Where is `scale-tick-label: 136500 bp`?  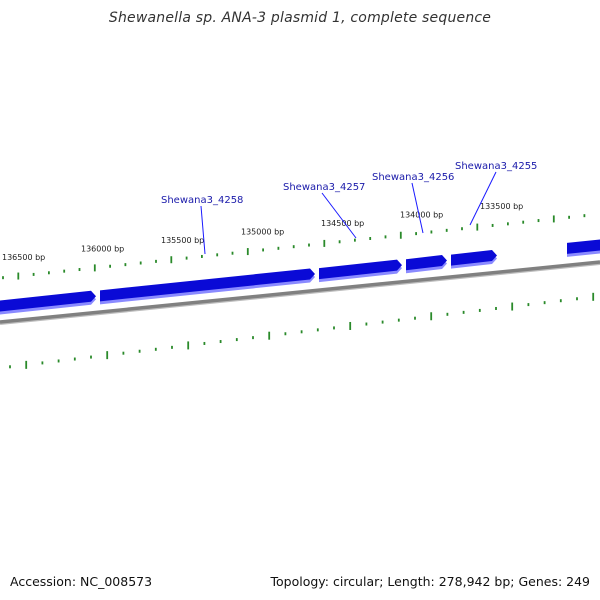
scale-tick-label: 136500 bp is located at coordinates (23, 257).